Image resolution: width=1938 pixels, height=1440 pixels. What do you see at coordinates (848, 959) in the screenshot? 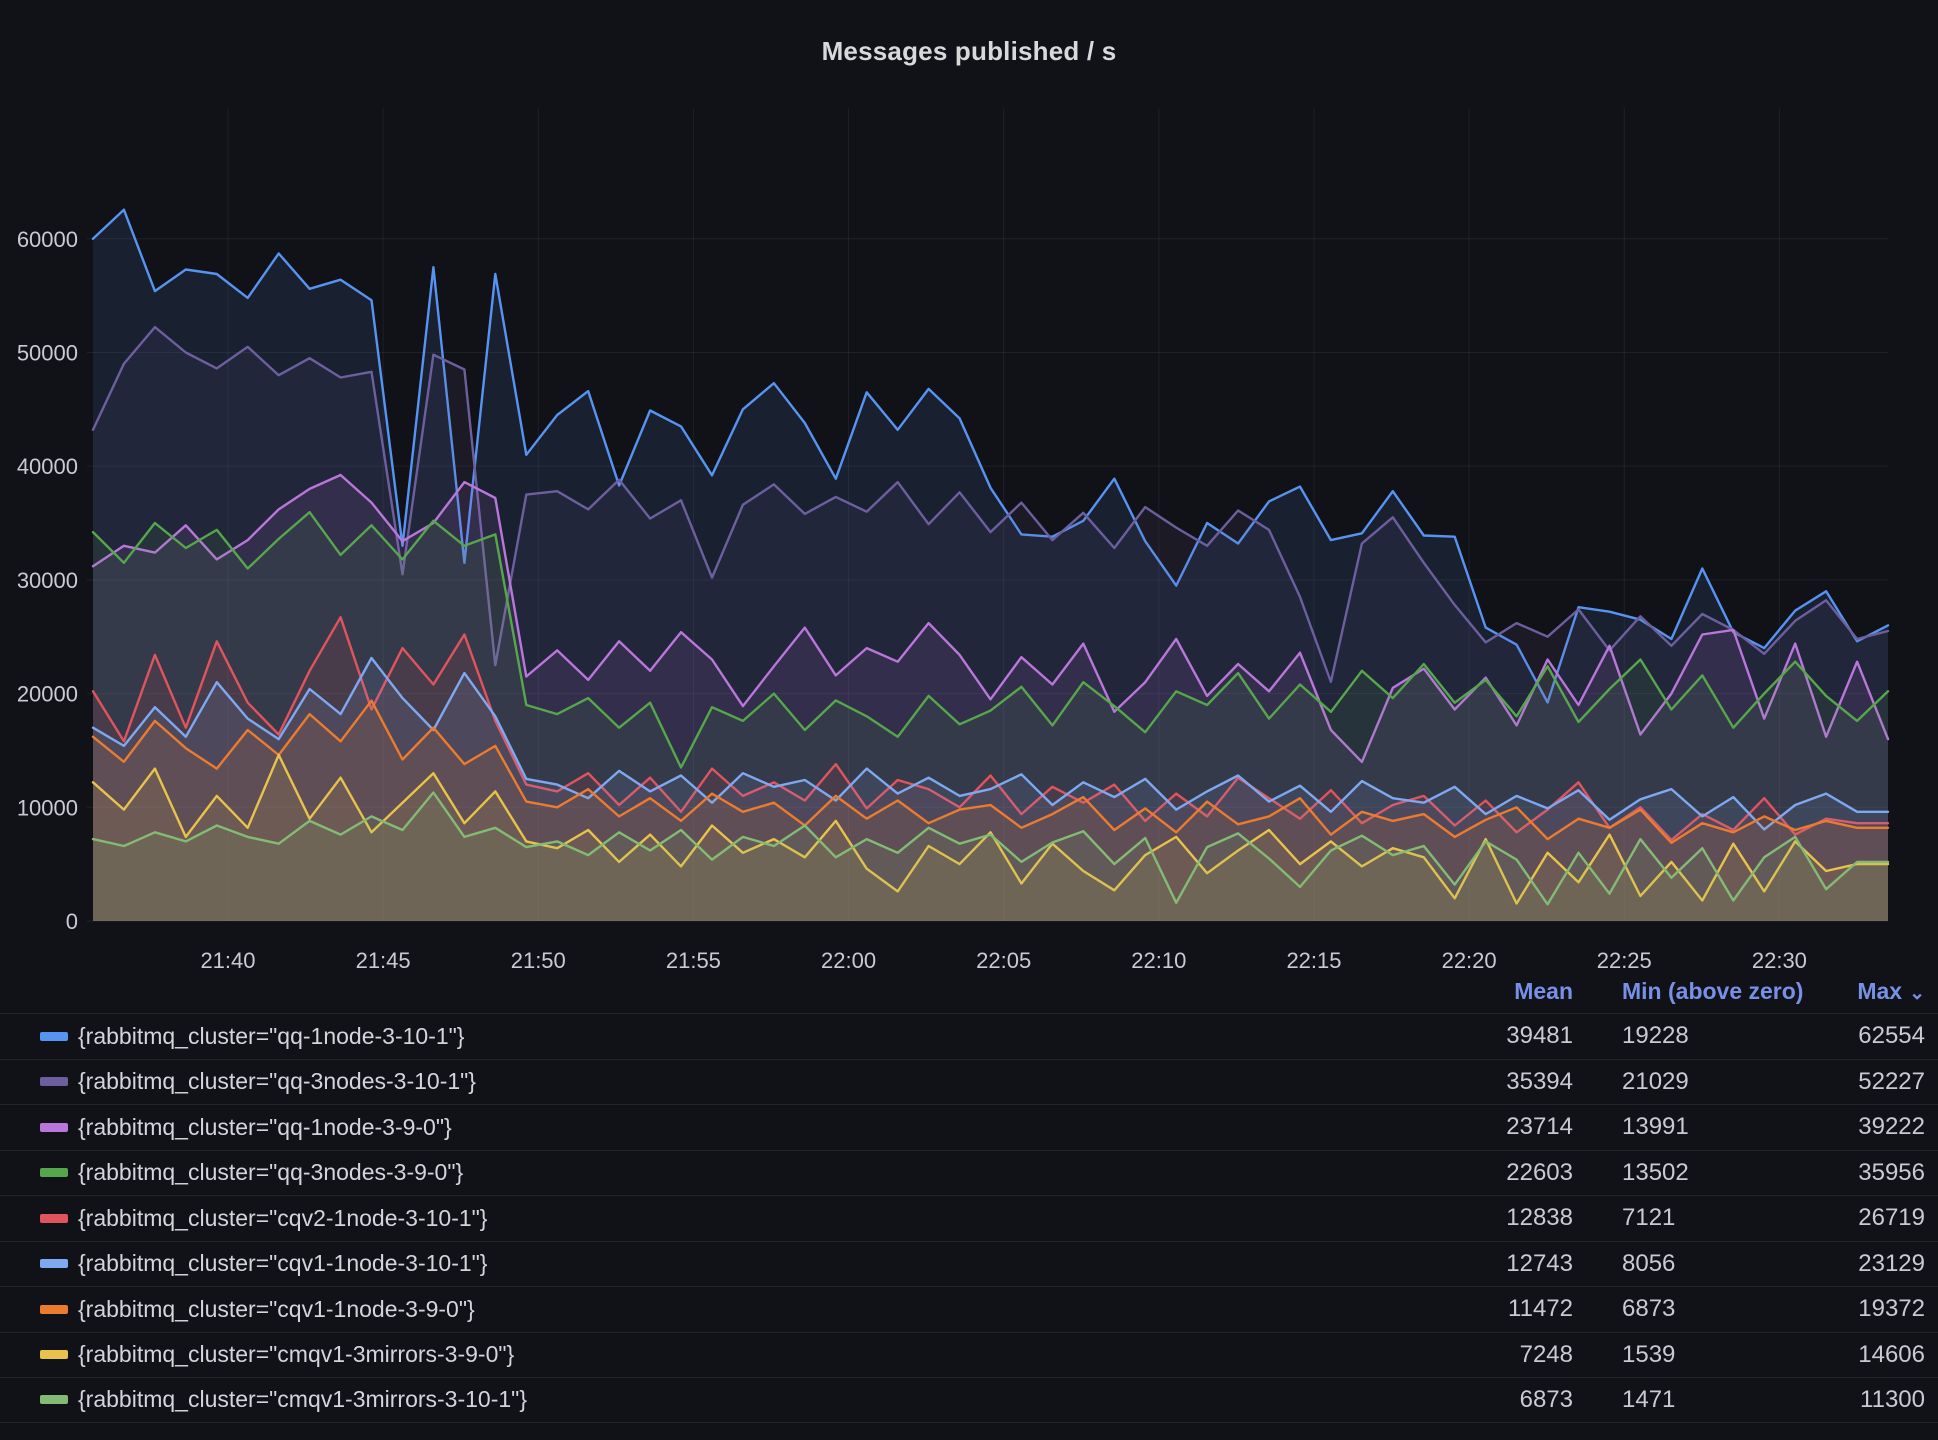
I see `x-tick-label: 22:00` at bounding box center [848, 959].